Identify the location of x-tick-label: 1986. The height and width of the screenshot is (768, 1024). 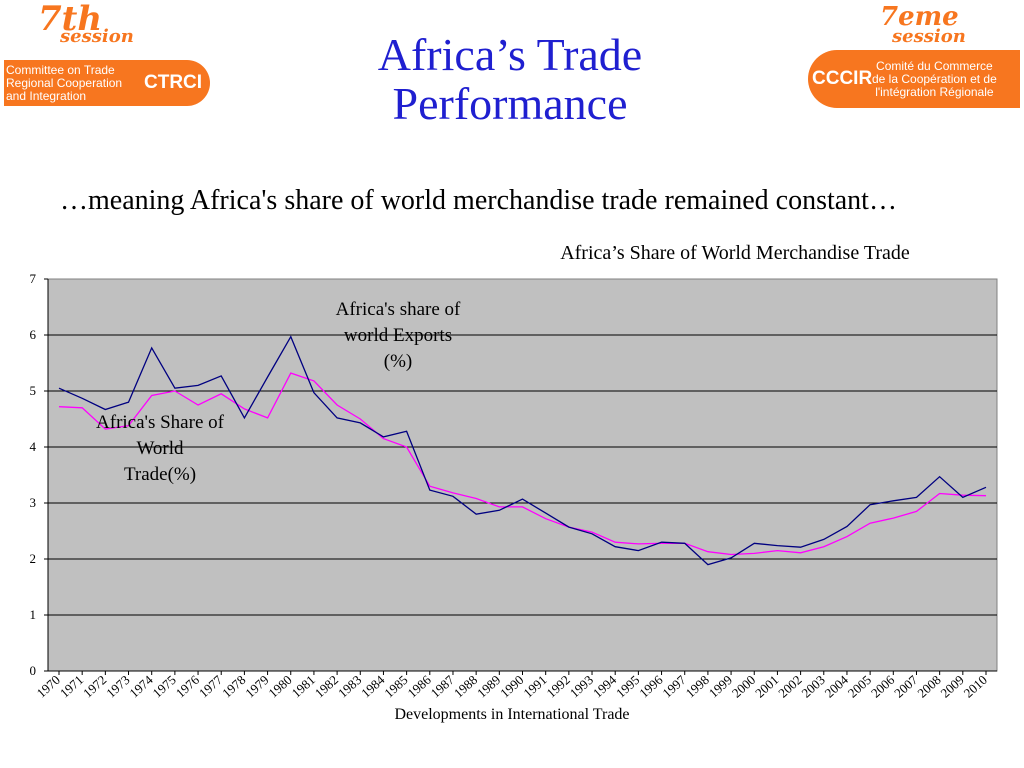
(419, 686).